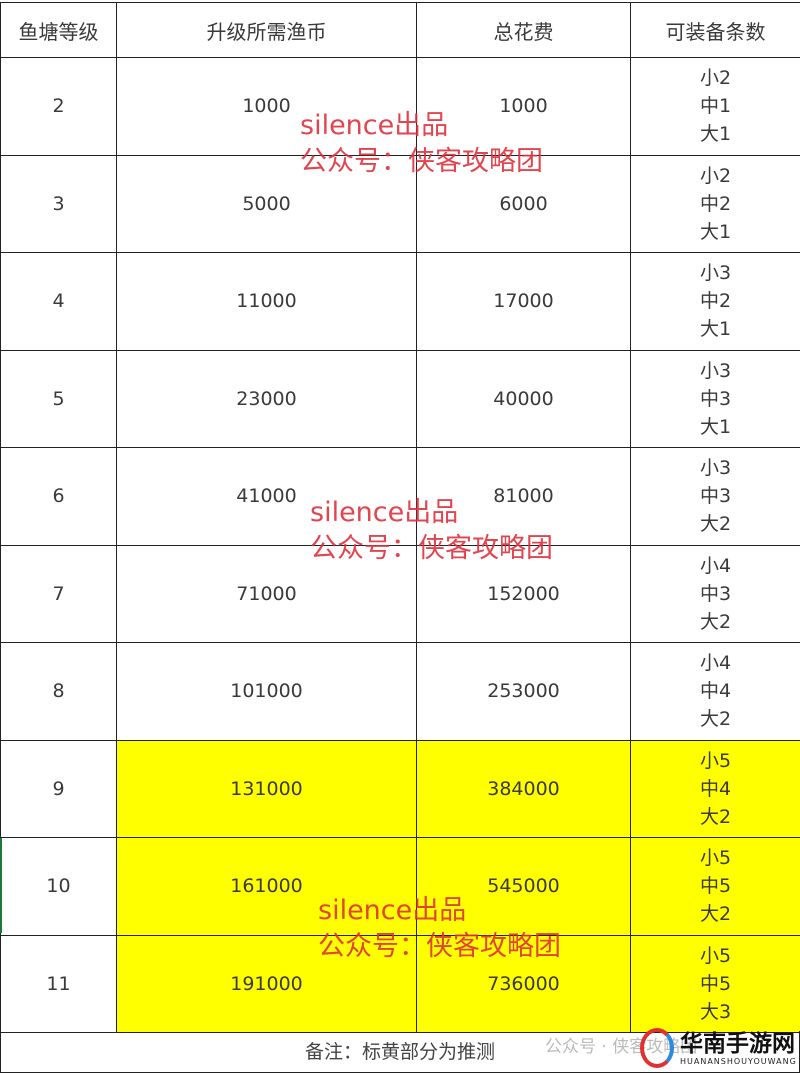 This screenshot has width=800, height=1073. Describe the element at coordinates (523, 886) in the screenshot. I see `total-cost-cell: 545000` at that location.